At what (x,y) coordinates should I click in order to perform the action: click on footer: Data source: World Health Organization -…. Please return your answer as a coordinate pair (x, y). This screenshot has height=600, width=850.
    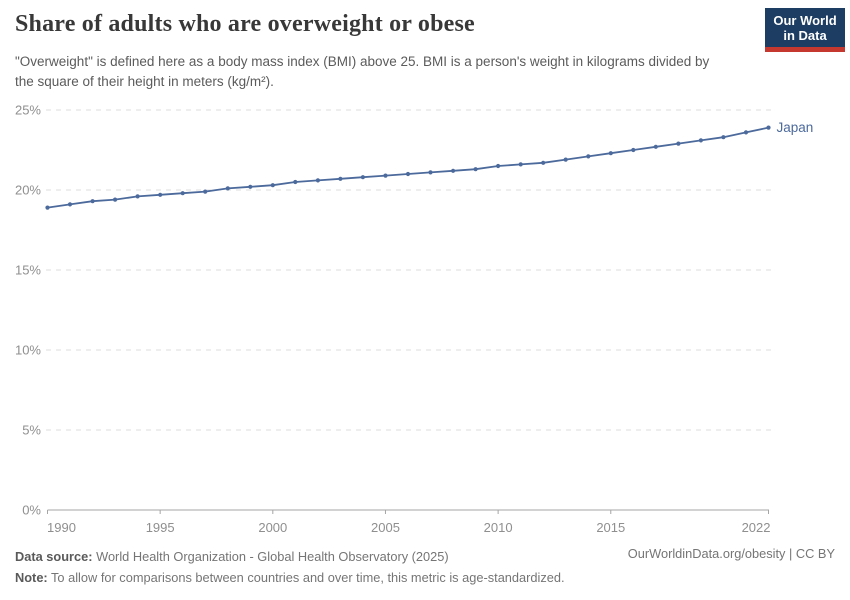
    Looking at the image, I should click on (290, 567).